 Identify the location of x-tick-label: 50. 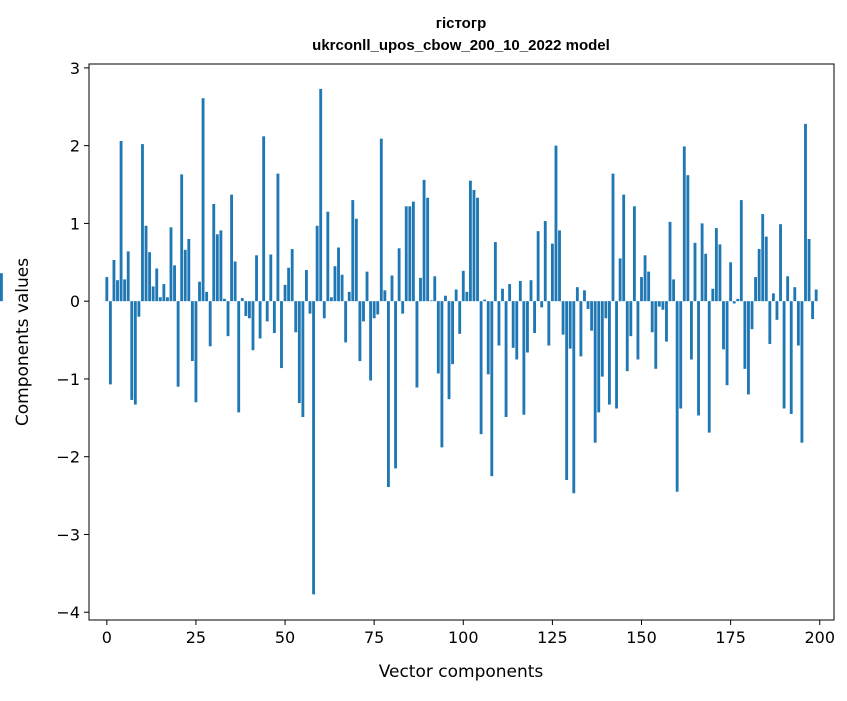
(285, 637).